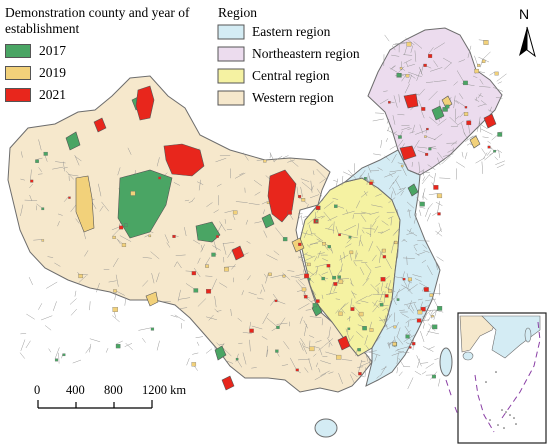 The height and width of the screenshot is (447, 550). What do you see at coordinates (52, 50) in the screenshot?
I see `legend-label-2017: 2017` at bounding box center [52, 50].